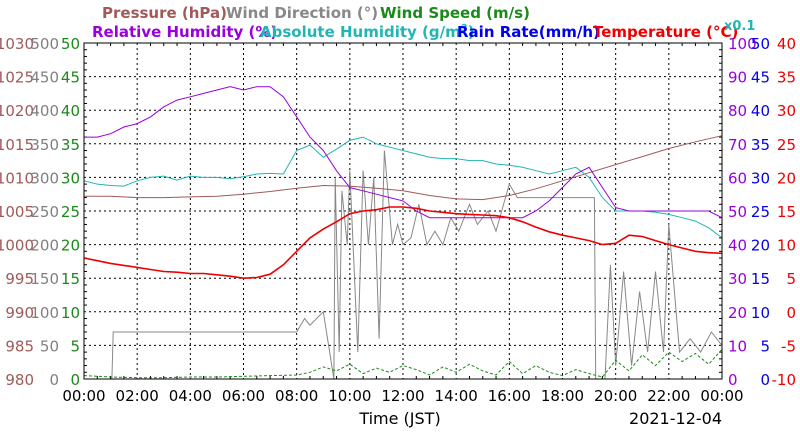 The width and height of the screenshot is (800, 434). What do you see at coordinates (49, 346) in the screenshot?
I see `wind-direction-axis-tick-label: 50` at bounding box center [49, 346].